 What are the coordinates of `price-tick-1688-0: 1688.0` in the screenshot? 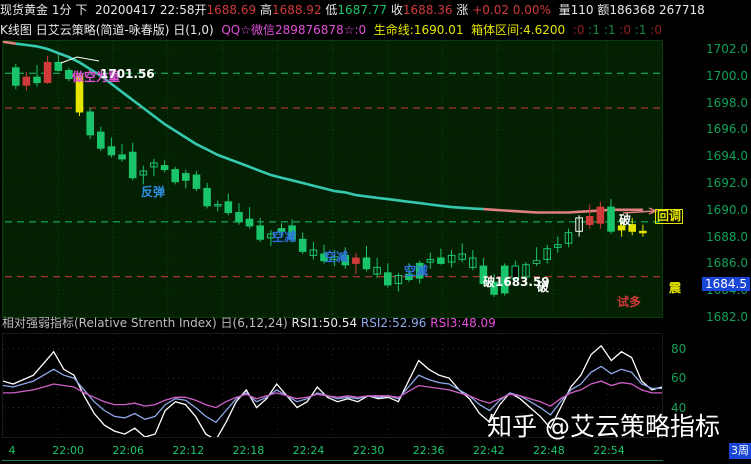 It's located at (727, 236).